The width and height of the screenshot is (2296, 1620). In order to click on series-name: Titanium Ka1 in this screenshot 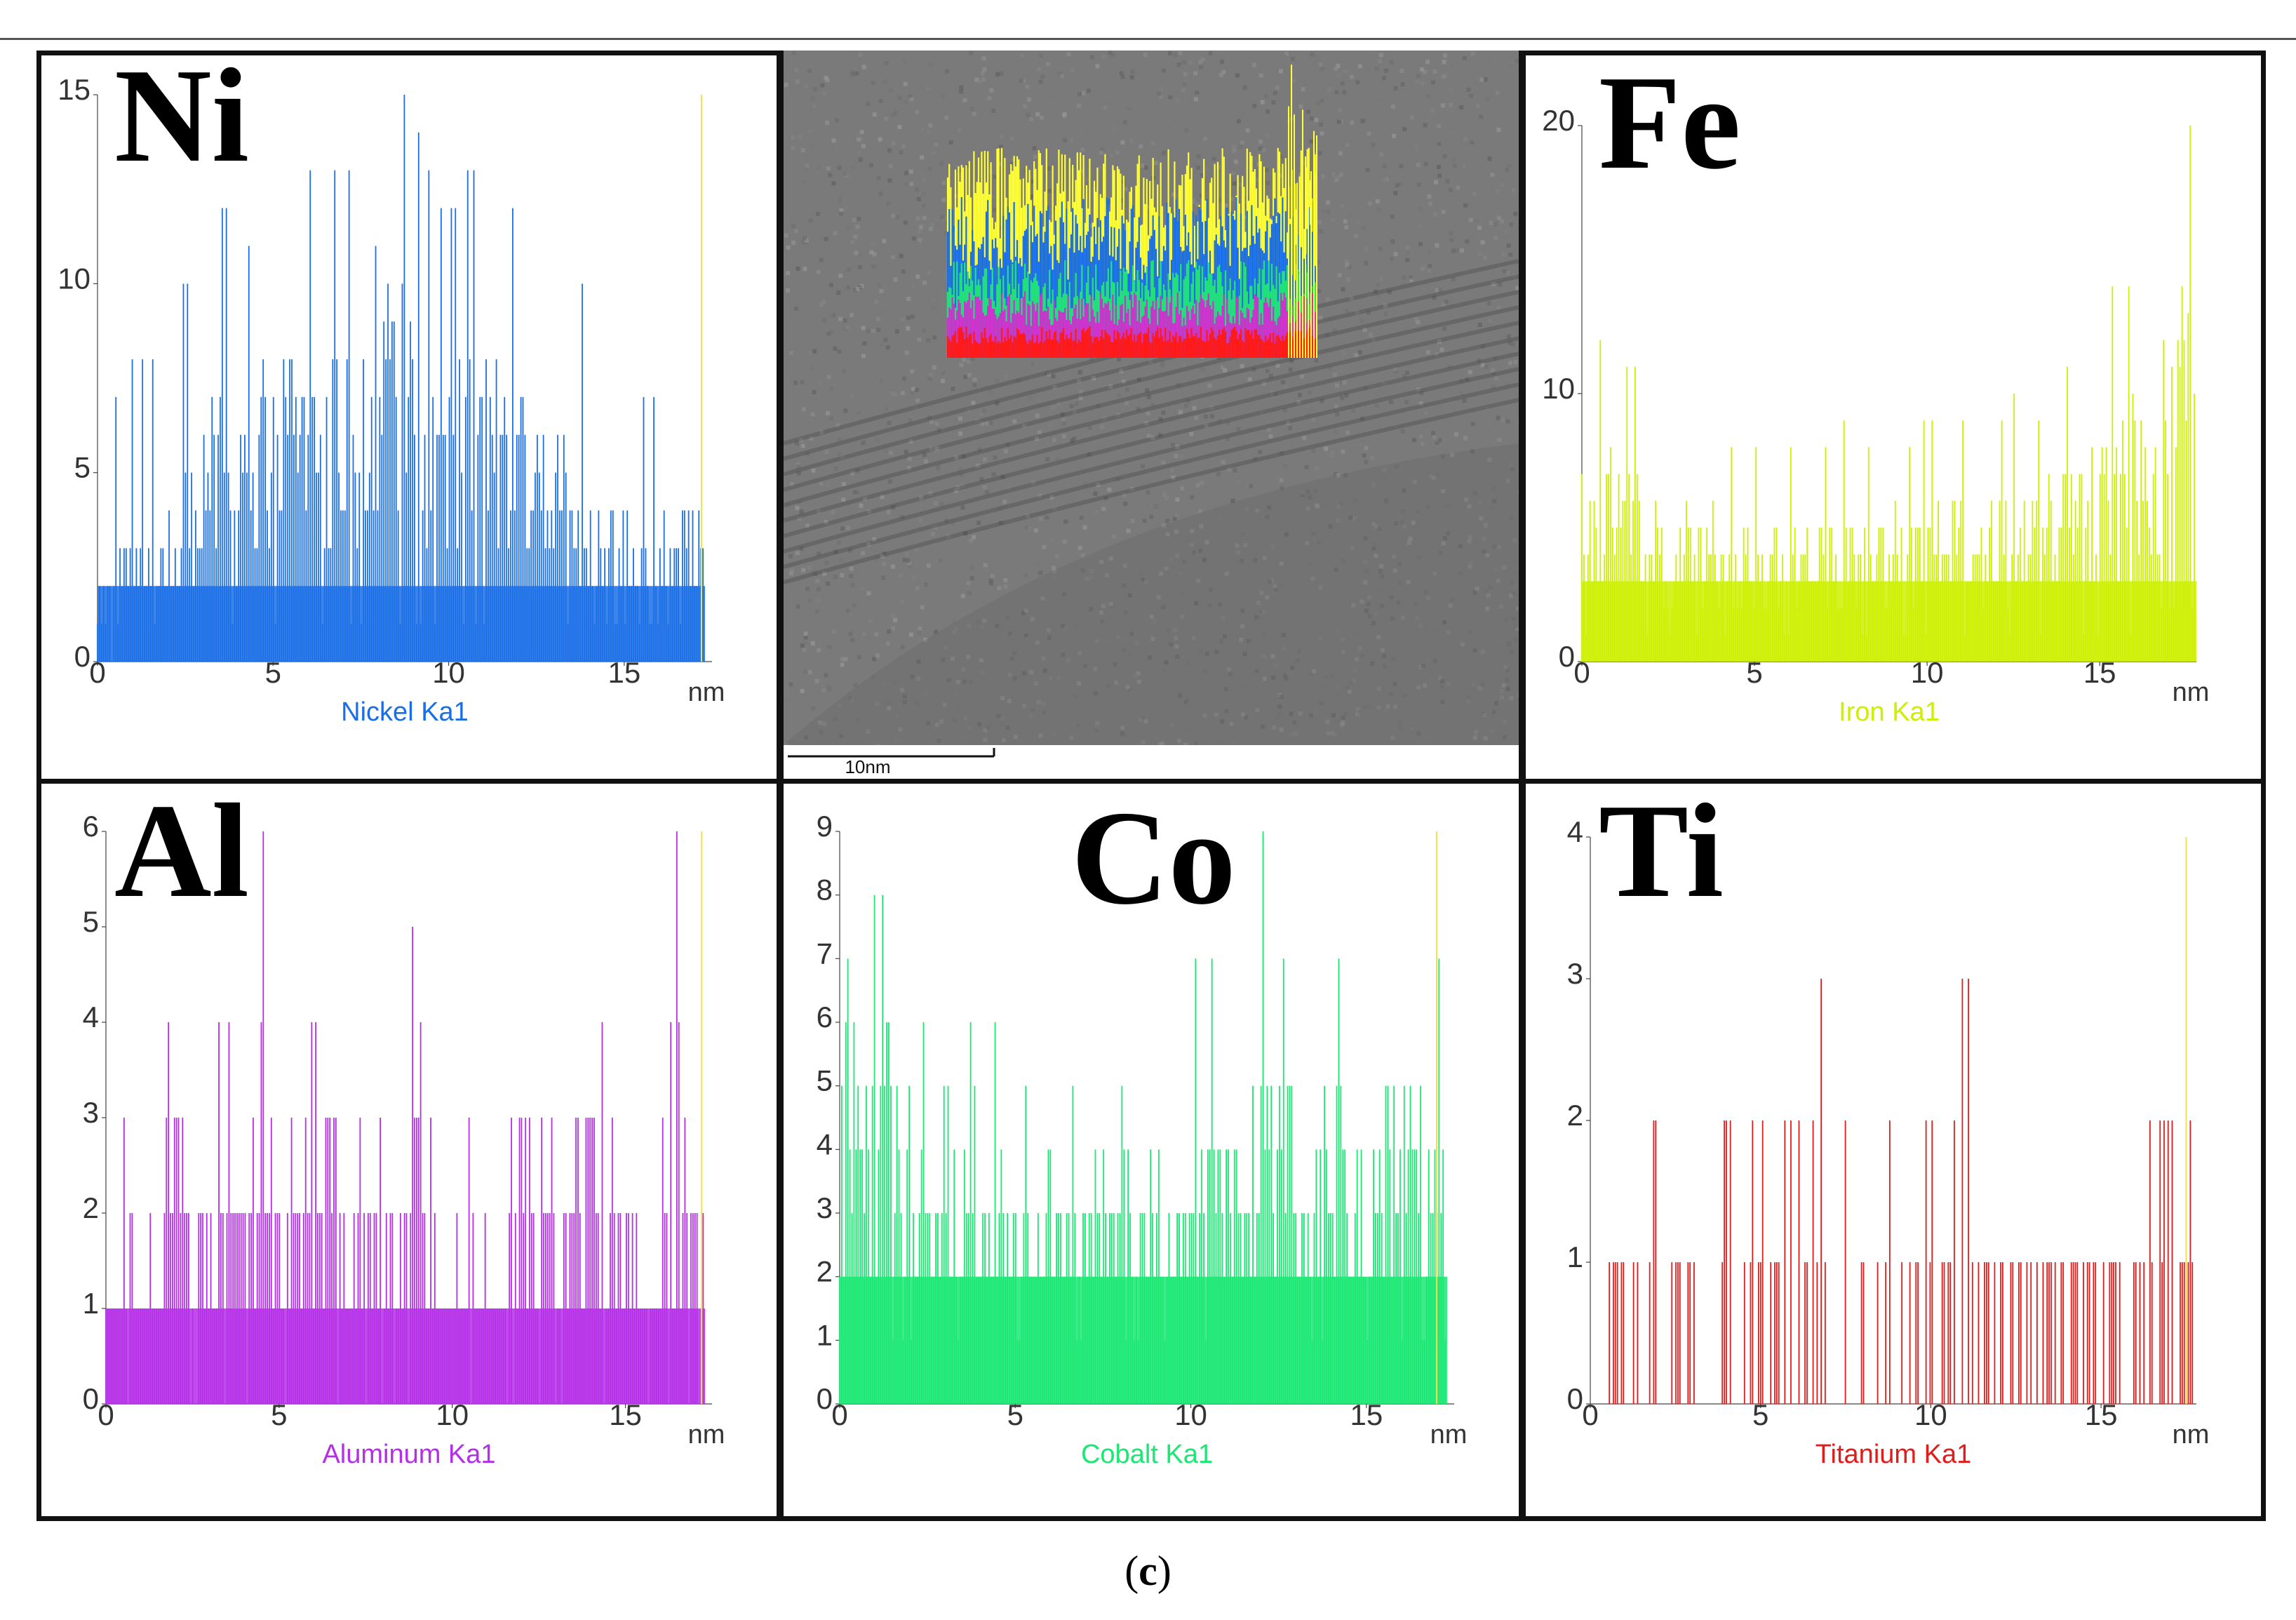, I will do `click(1893, 1454)`.